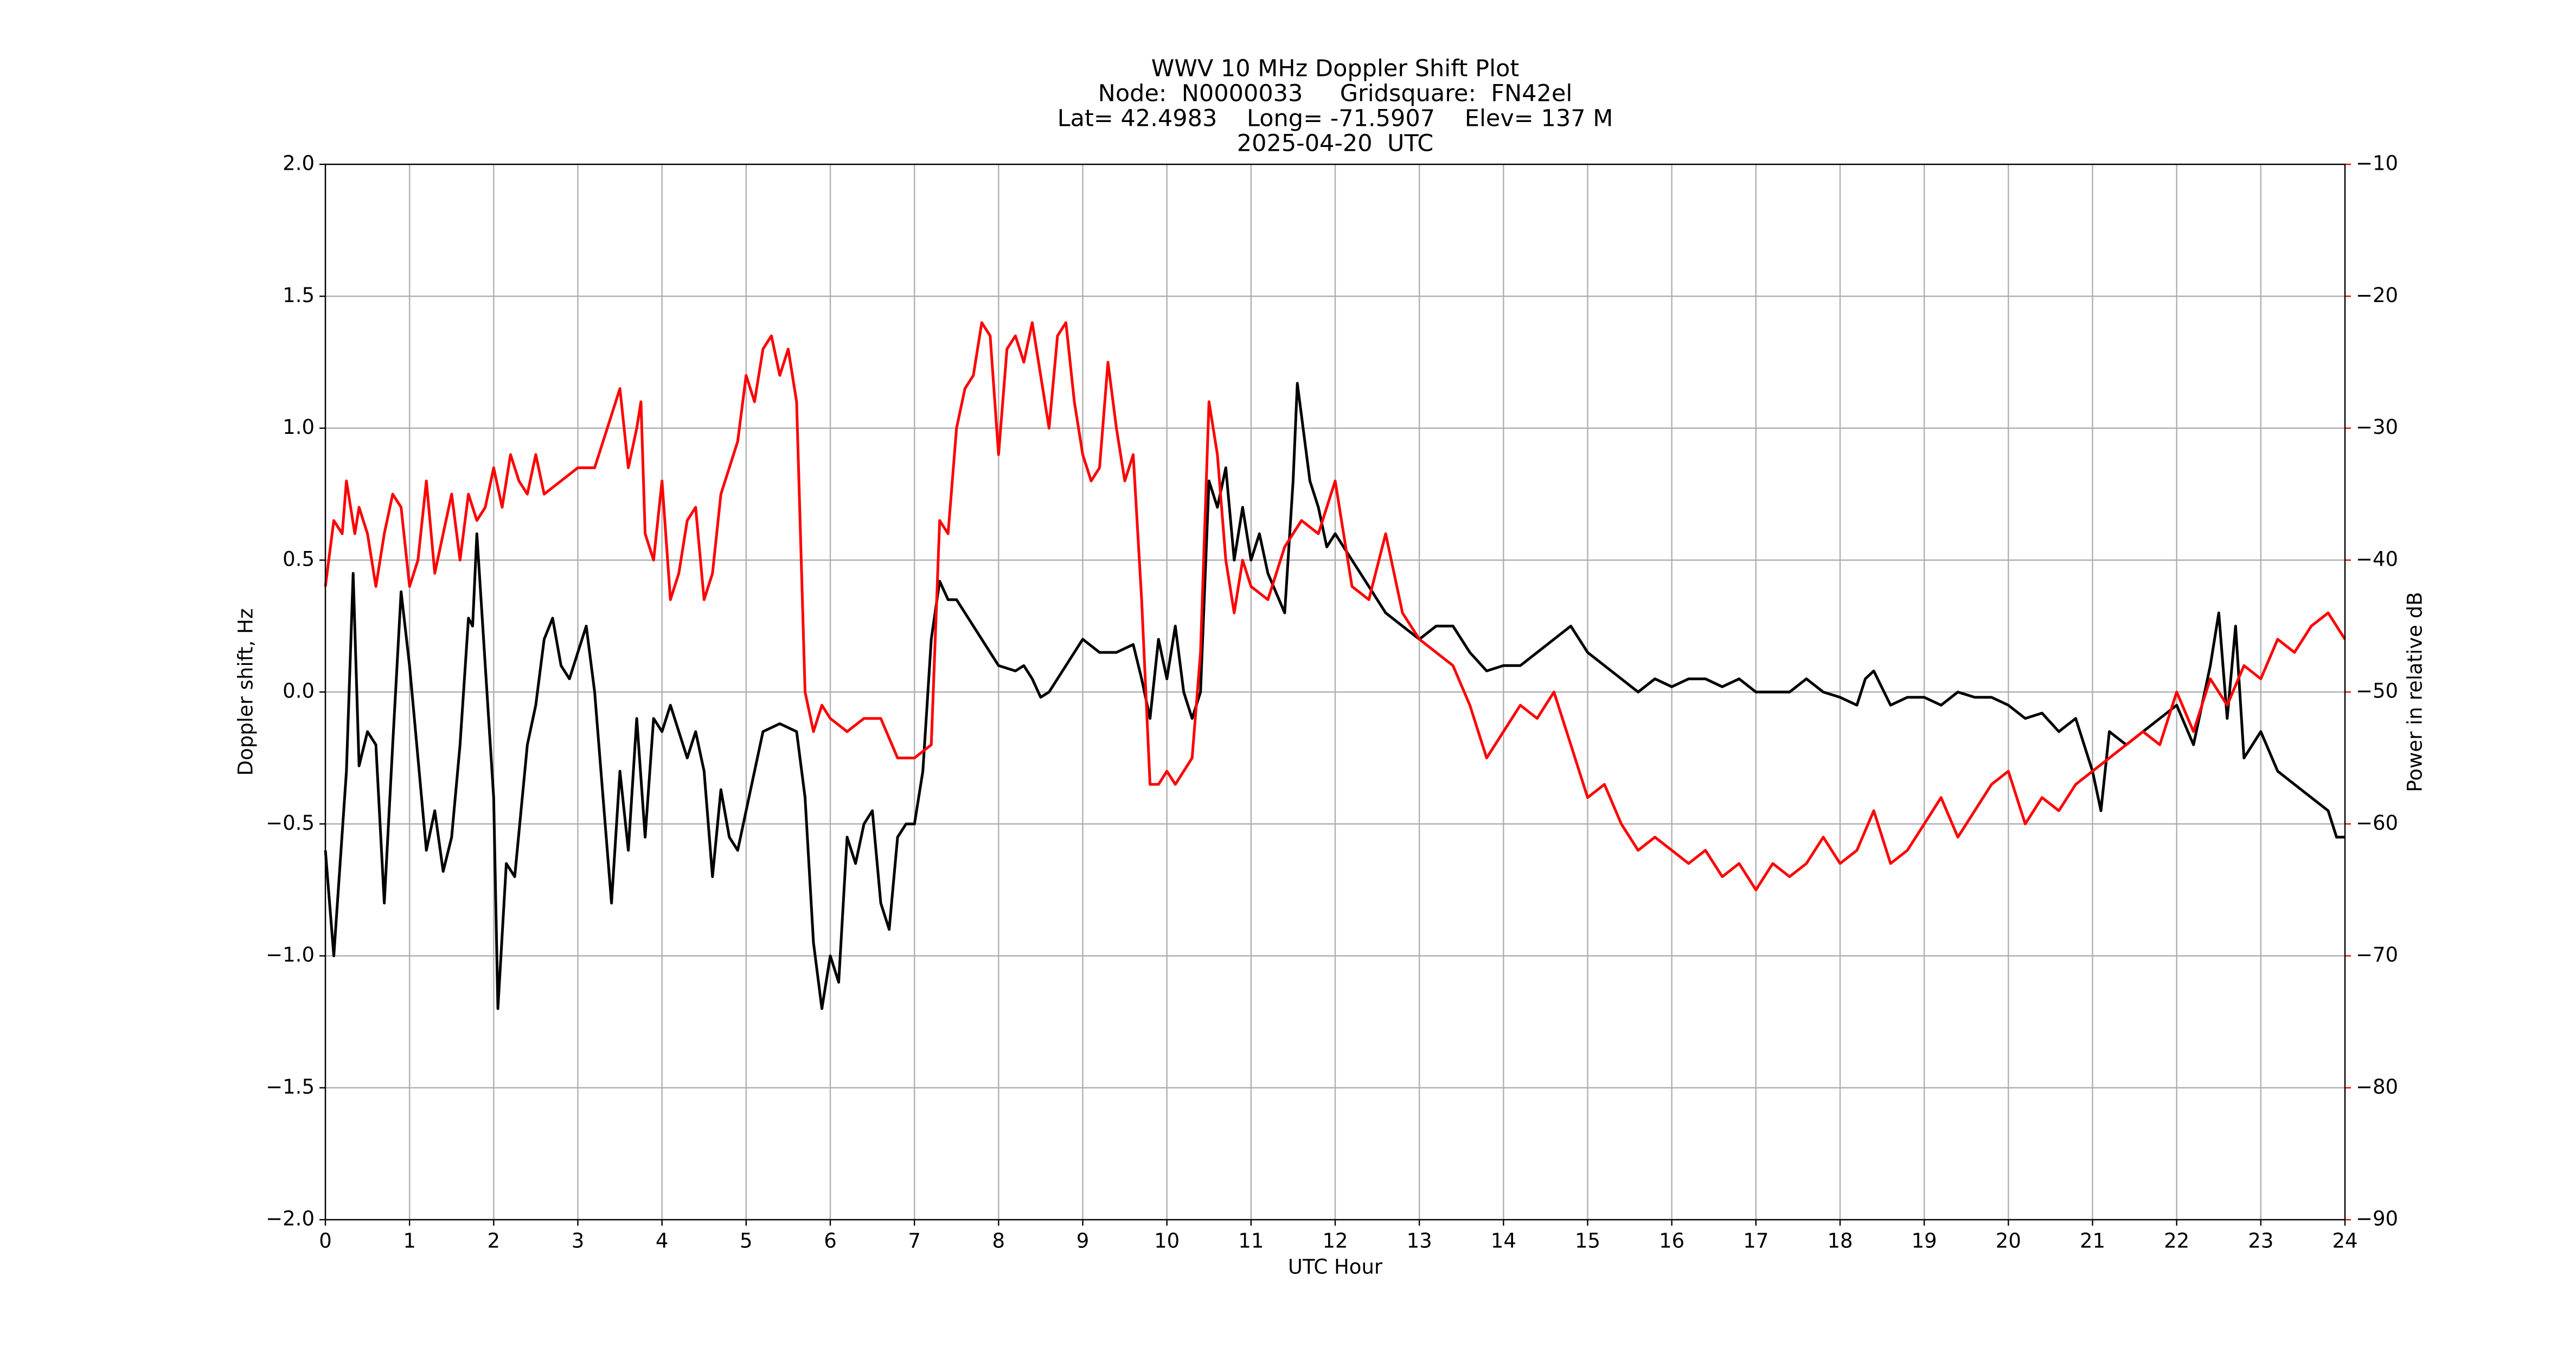  Describe the element at coordinates (2377, 427) in the screenshot. I see `y2-tick-label: −30` at that location.